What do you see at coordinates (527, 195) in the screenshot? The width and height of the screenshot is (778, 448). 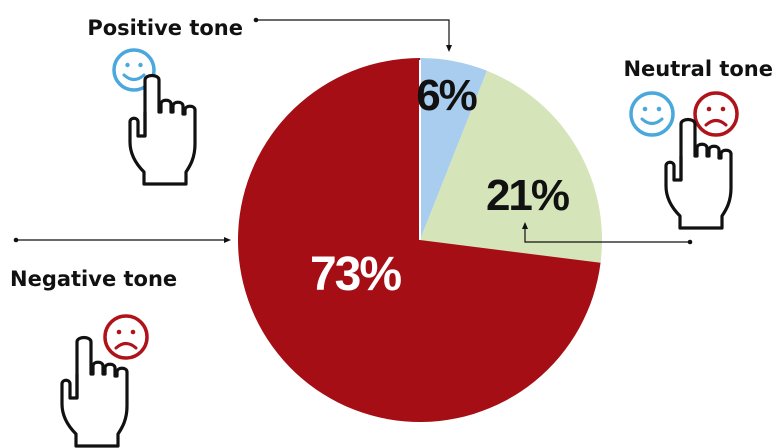 I see `data-label-neutral: 21%` at bounding box center [527, 195].